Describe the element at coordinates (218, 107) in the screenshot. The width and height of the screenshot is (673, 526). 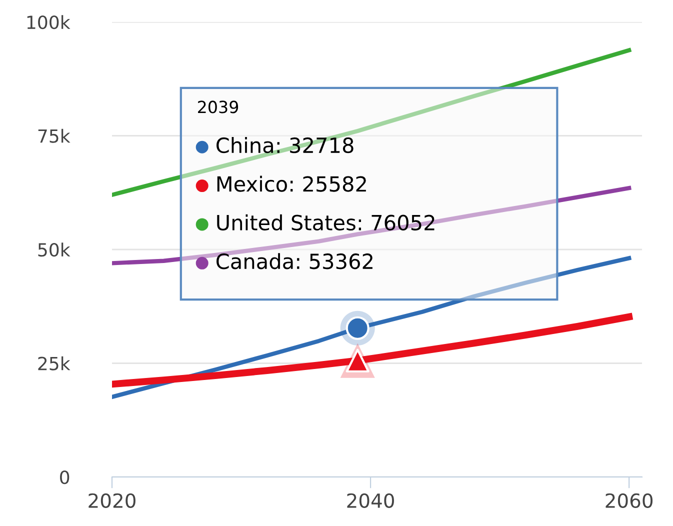
I see `annotation: 2039` at that location.